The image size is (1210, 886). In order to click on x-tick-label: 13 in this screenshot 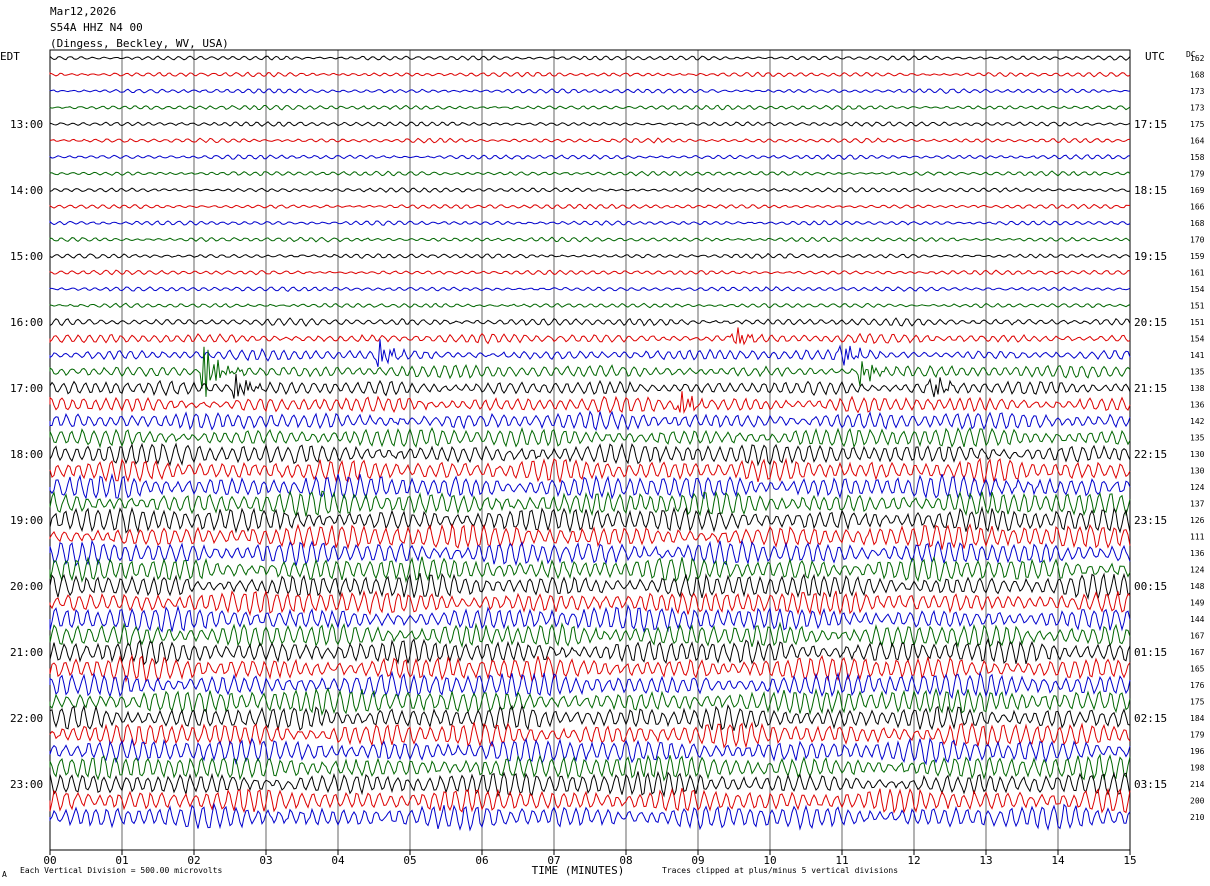, I will do `click(985, 860)`.